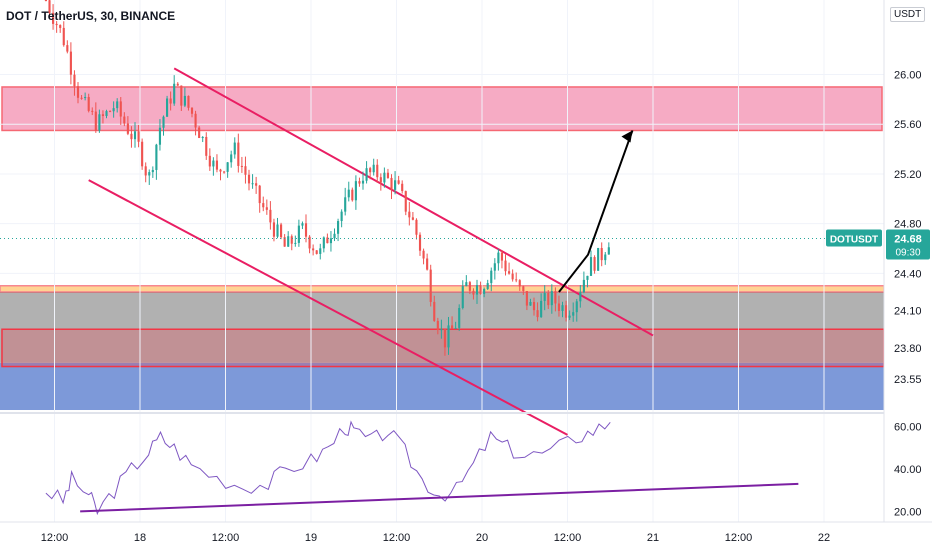 This screenshot has width=932, height=550. I want to click on support-zone-red, so click(443, 348).